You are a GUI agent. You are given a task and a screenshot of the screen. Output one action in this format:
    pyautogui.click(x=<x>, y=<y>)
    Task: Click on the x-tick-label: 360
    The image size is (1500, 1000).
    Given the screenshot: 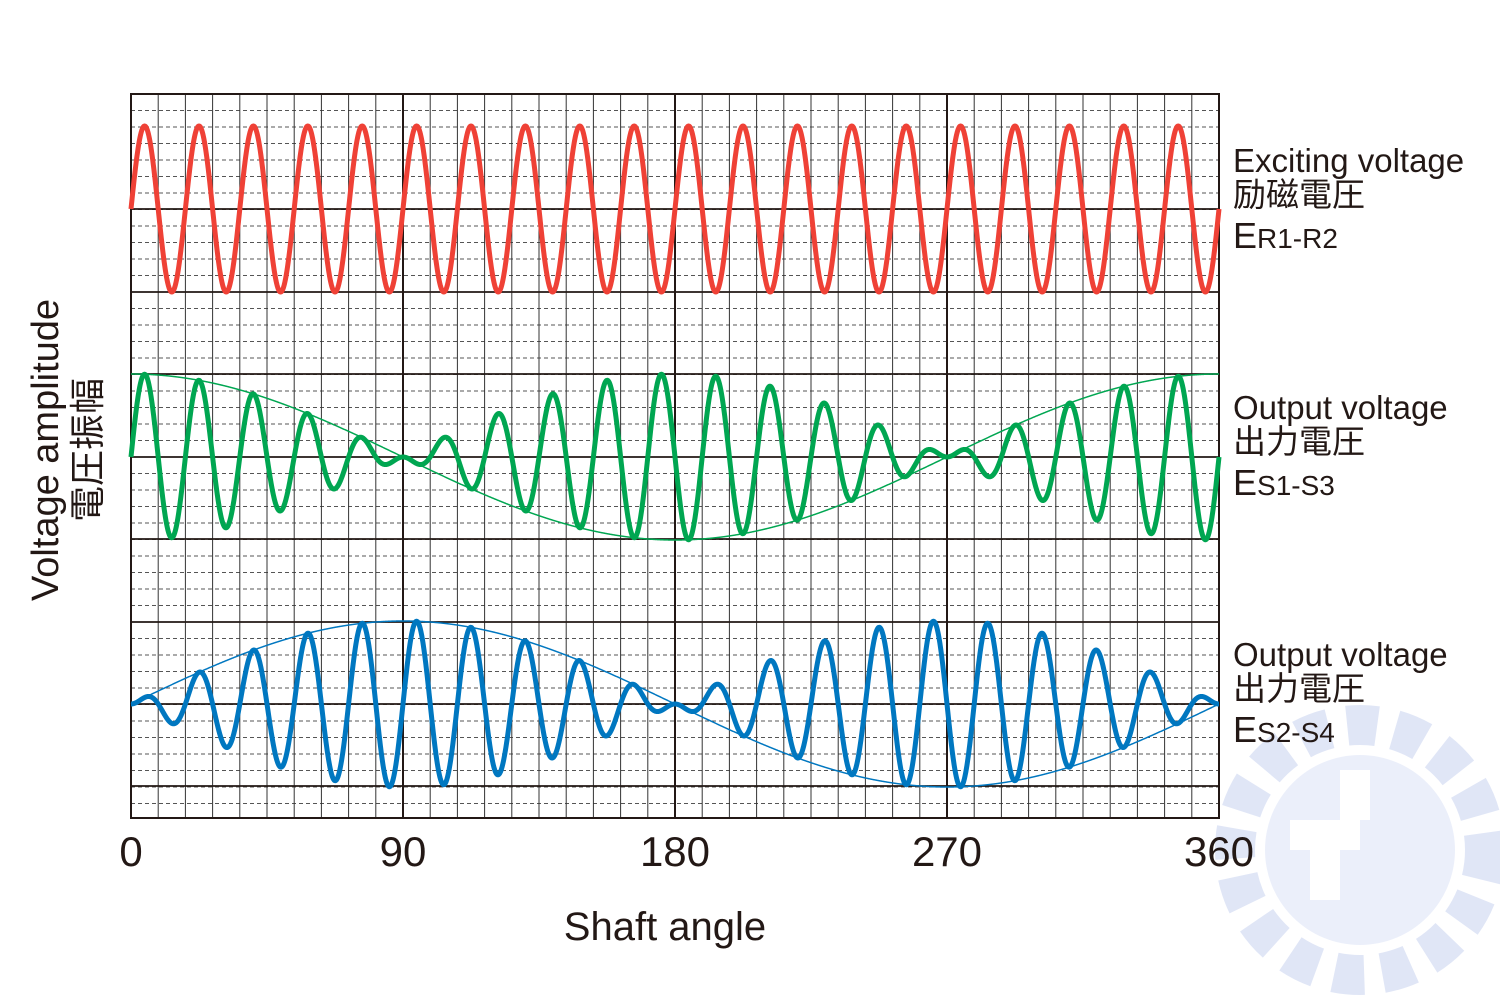 What is the action you would take?
    pyautogui.click(x=1219, y=851)
    